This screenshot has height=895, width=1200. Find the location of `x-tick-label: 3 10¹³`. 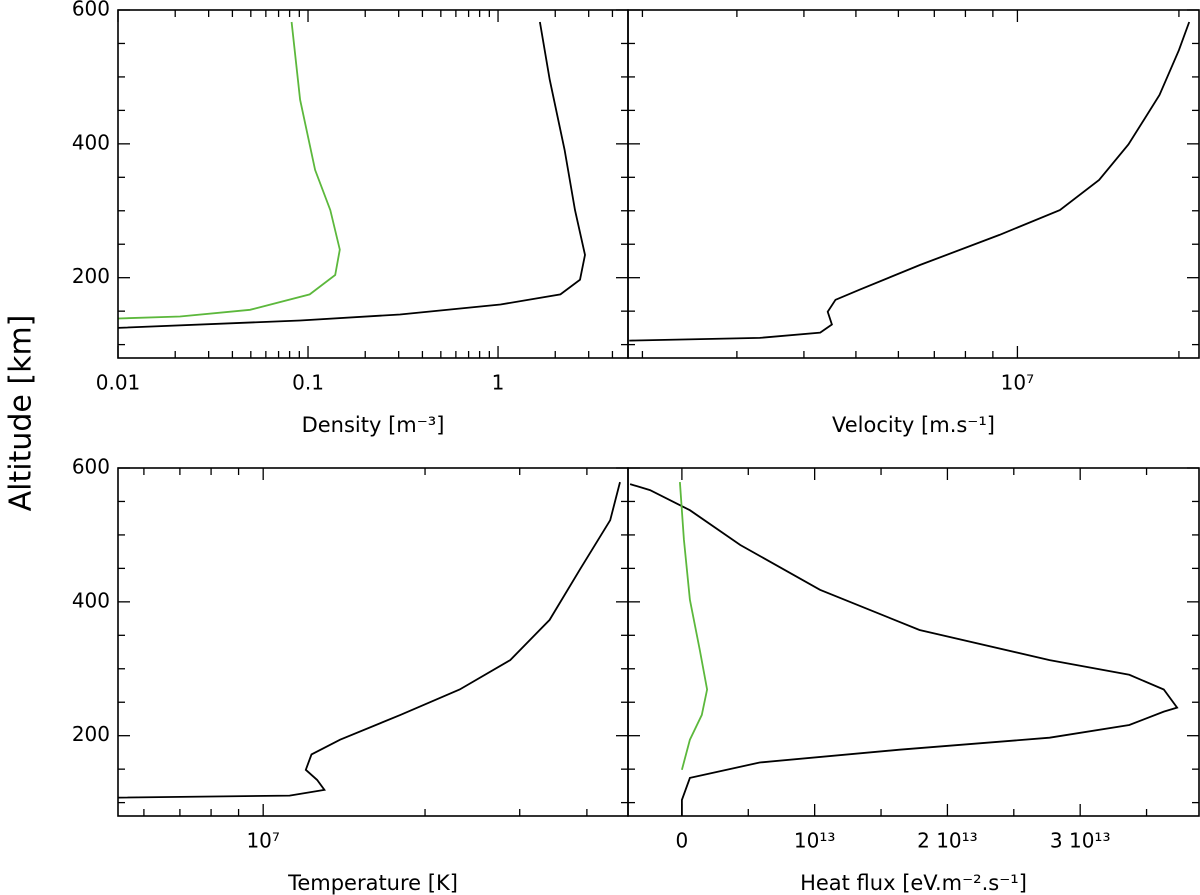

x-tick-label: 3 10¹³ is located at coordinates (1080, 841).